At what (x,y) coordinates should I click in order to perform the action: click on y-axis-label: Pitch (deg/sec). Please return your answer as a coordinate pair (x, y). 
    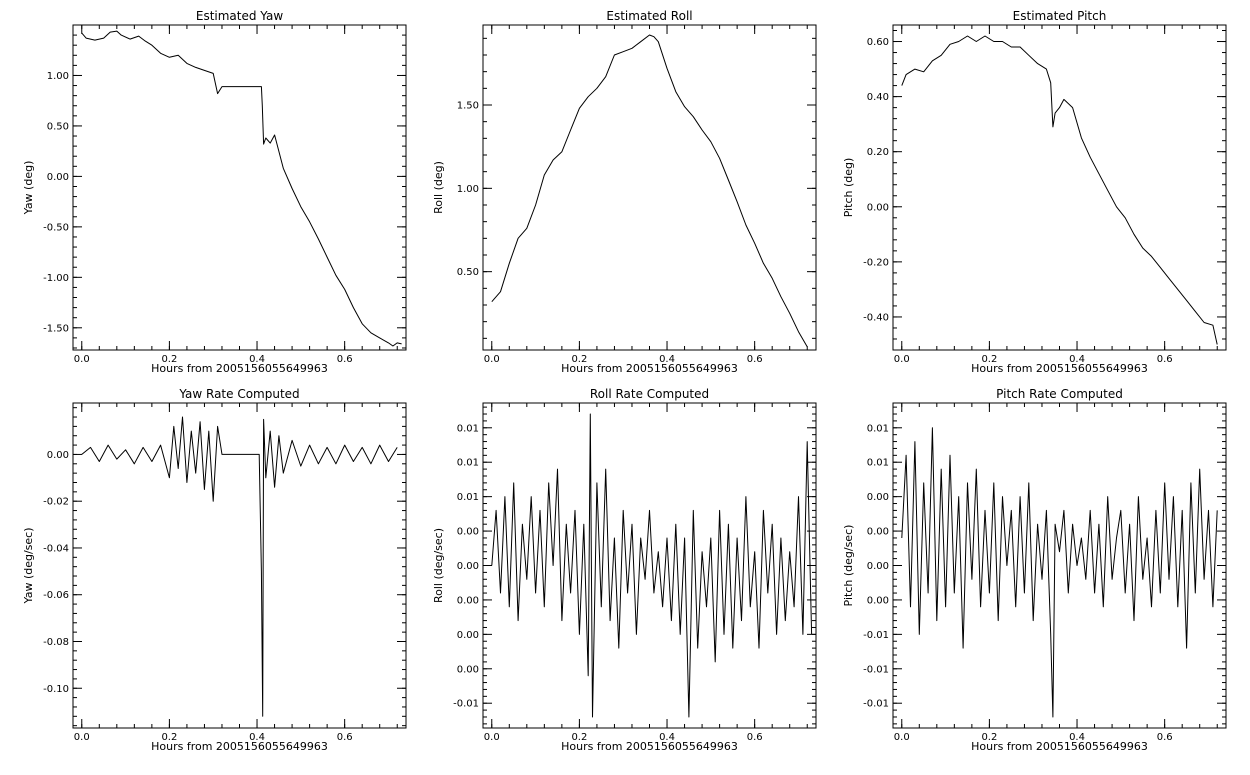
    Looking at the image, I should click on (848, 566).